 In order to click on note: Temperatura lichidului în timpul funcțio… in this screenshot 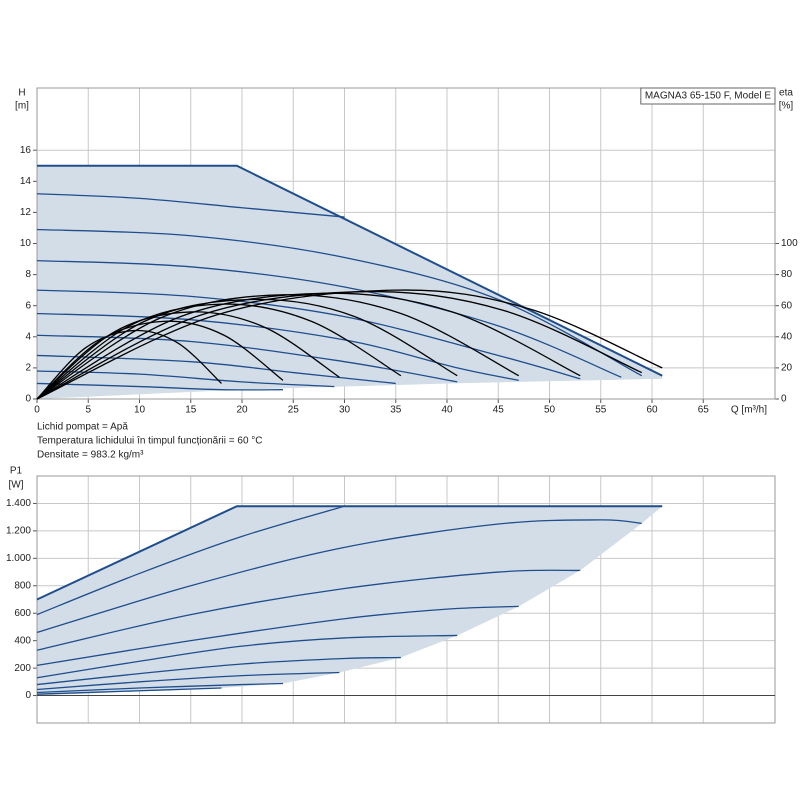, I will do `click(150, 441)`.